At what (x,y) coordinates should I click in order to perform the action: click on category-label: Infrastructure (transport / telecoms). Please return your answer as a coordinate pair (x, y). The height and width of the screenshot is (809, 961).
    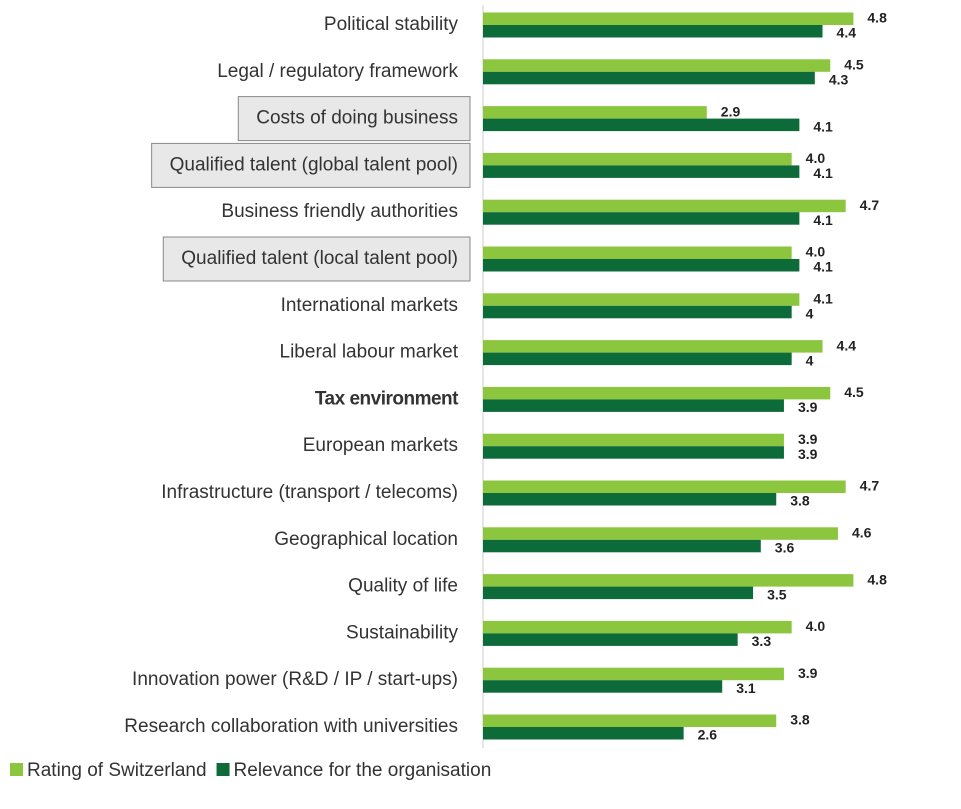
    Looking at the image, I should click on (309, 492).